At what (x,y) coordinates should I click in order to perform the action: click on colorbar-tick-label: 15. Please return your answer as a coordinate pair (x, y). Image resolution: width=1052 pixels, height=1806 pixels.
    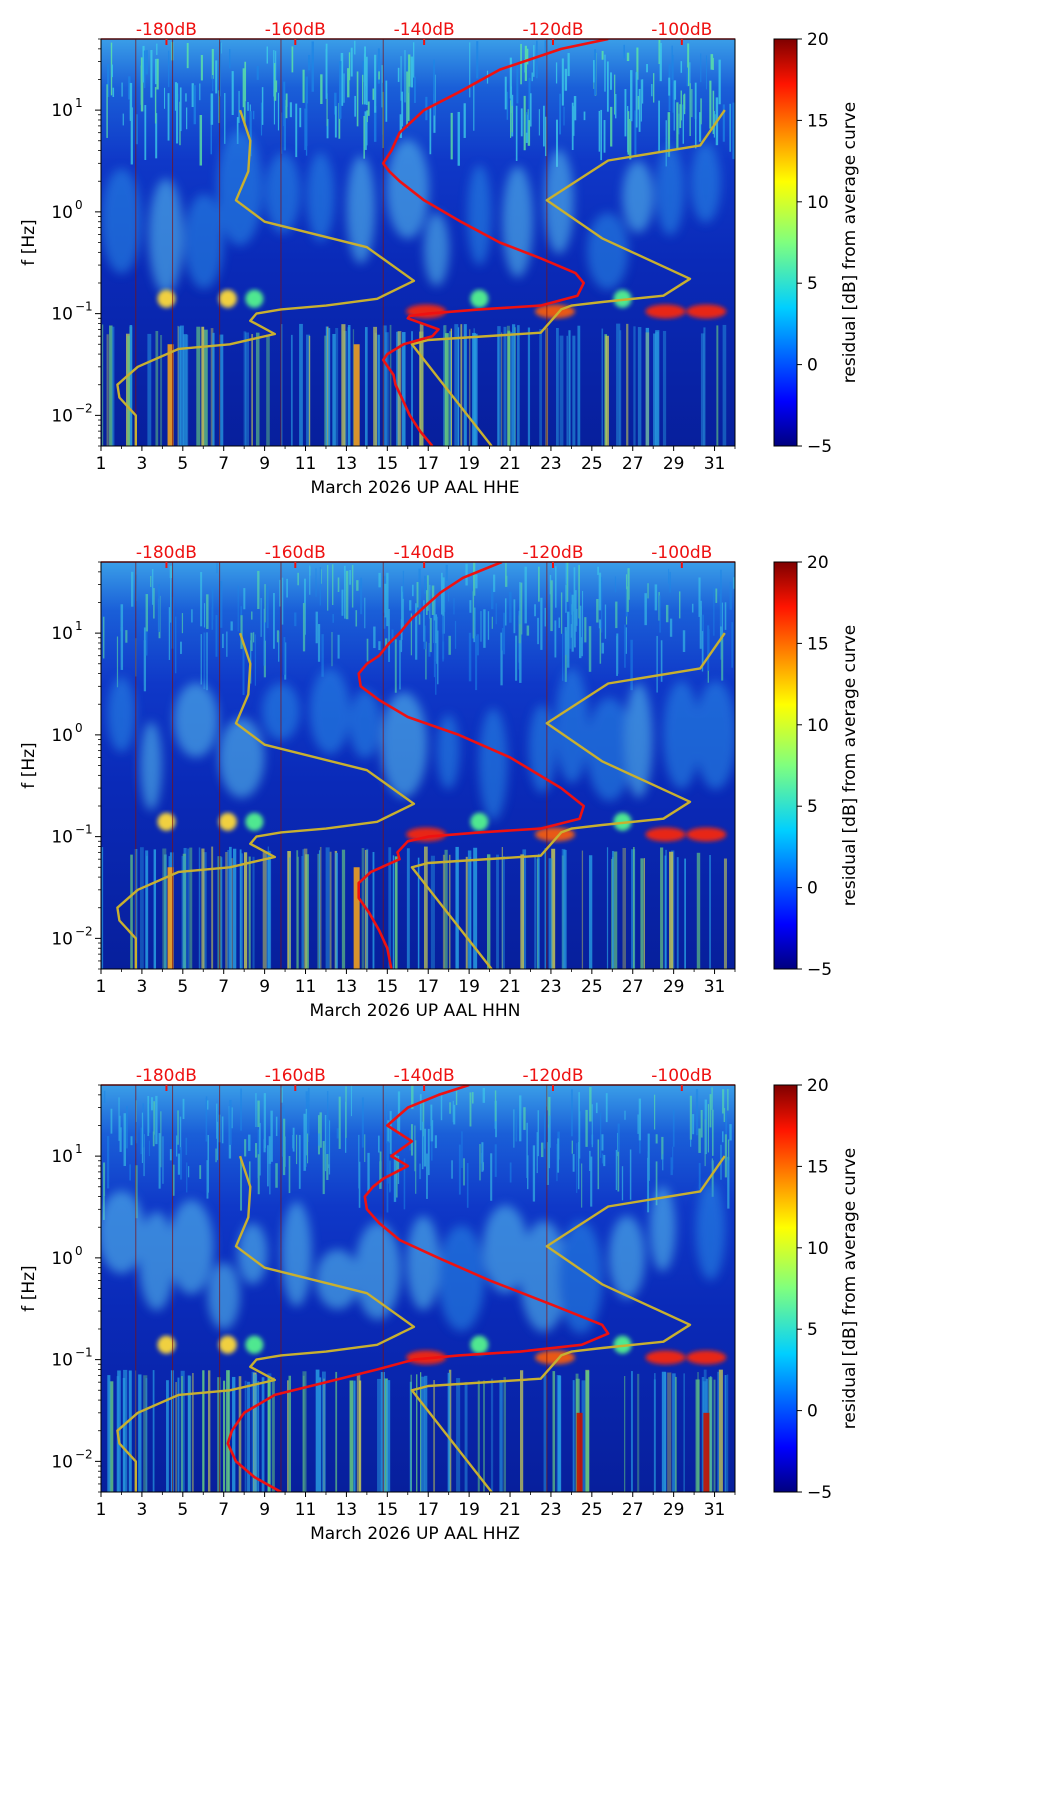
    Looking at the image, I should click on (818, 1167).